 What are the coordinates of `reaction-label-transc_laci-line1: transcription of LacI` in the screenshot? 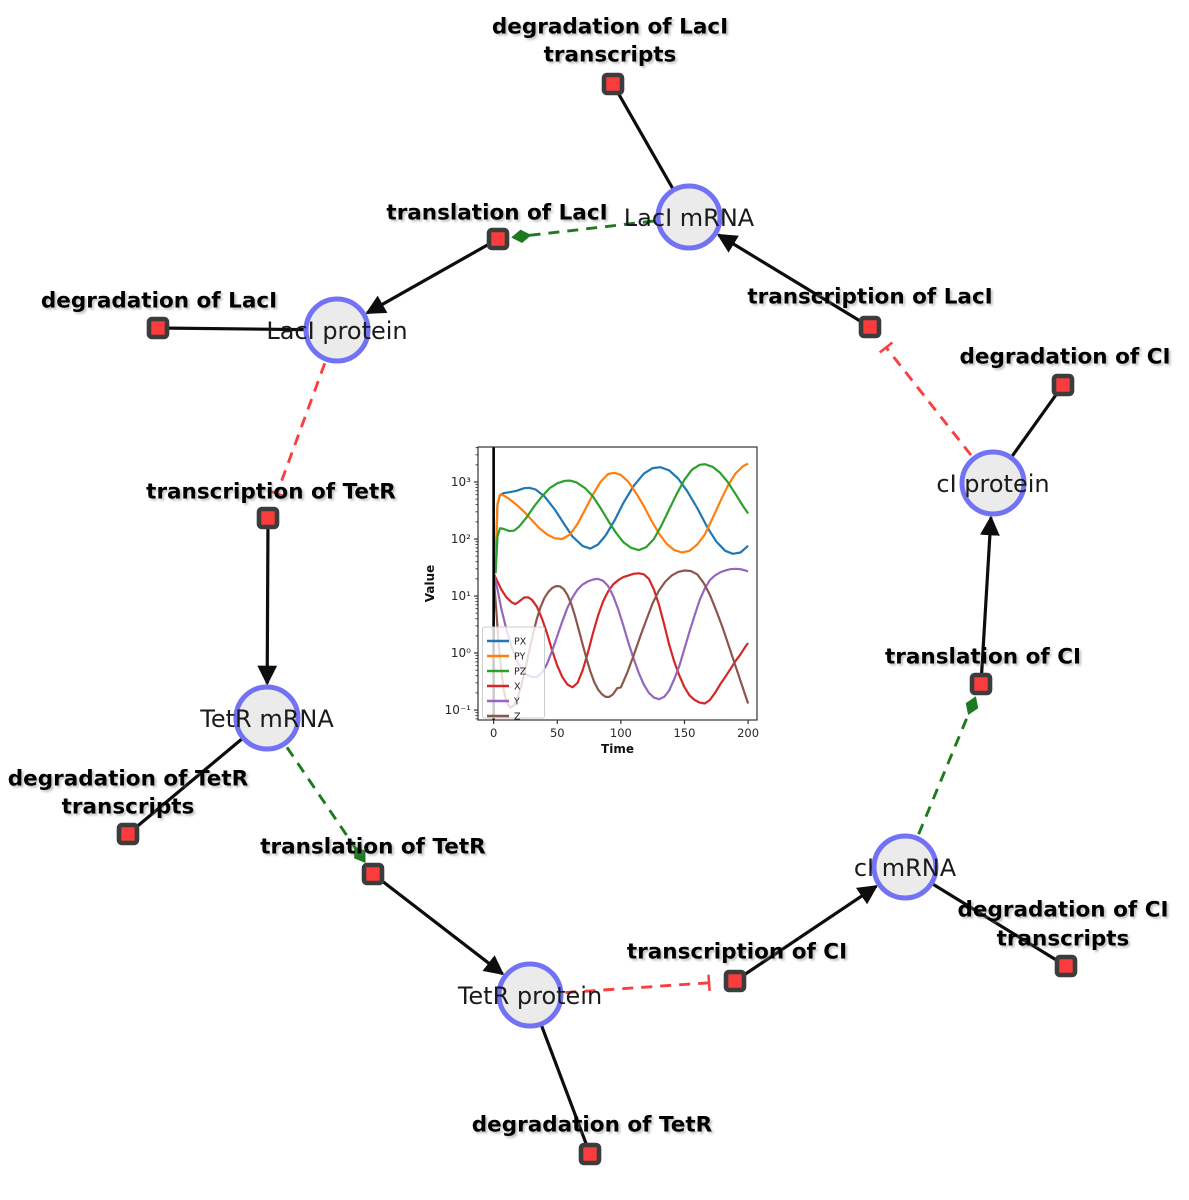 It's located at (869, 297).